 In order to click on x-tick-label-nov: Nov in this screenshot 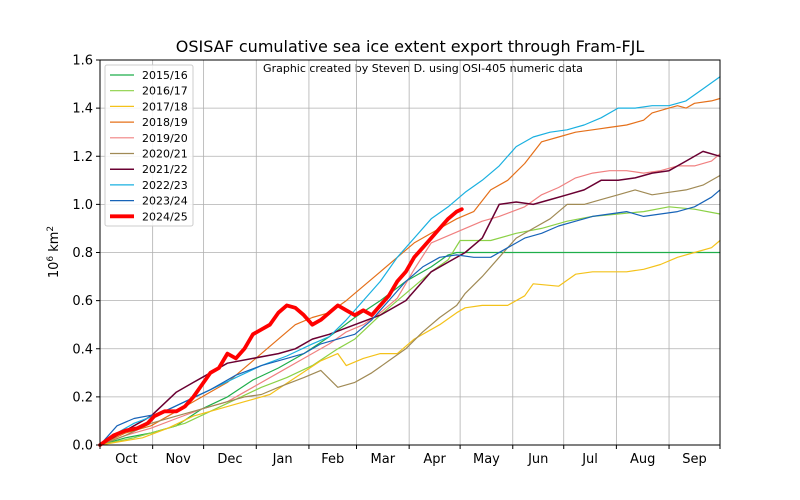, I will do `click(178, 459)`.